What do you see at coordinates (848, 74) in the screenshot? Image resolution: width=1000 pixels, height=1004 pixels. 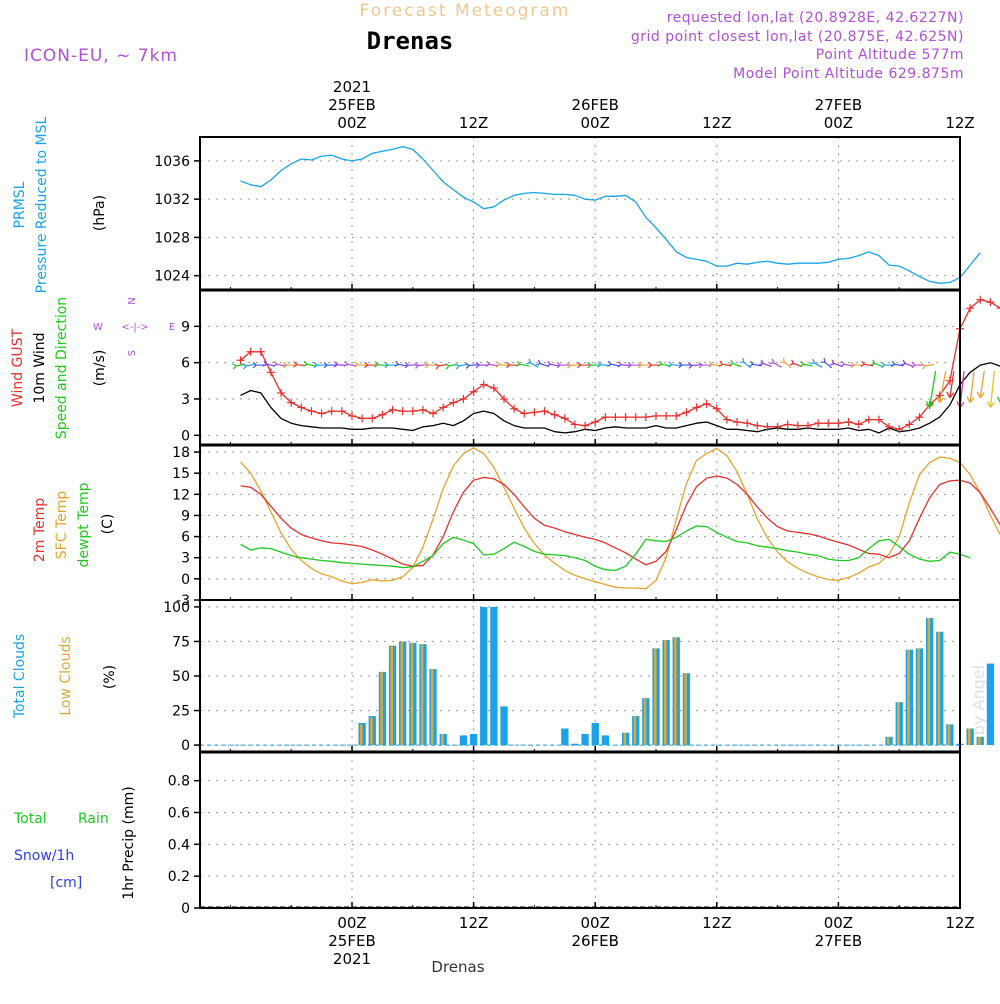 I see `model-altitude: Model Point Altitude 629.875m` at bounding box center [848, 74].